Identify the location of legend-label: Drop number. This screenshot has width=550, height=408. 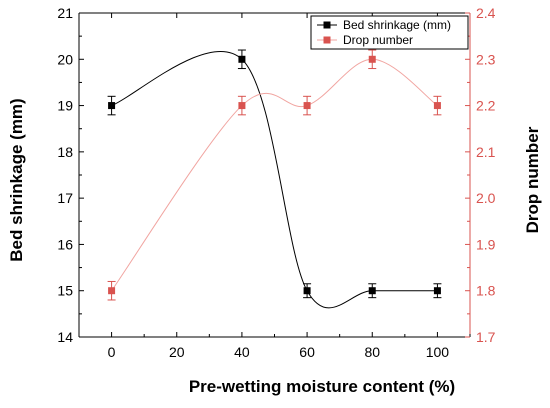
(378, 40).